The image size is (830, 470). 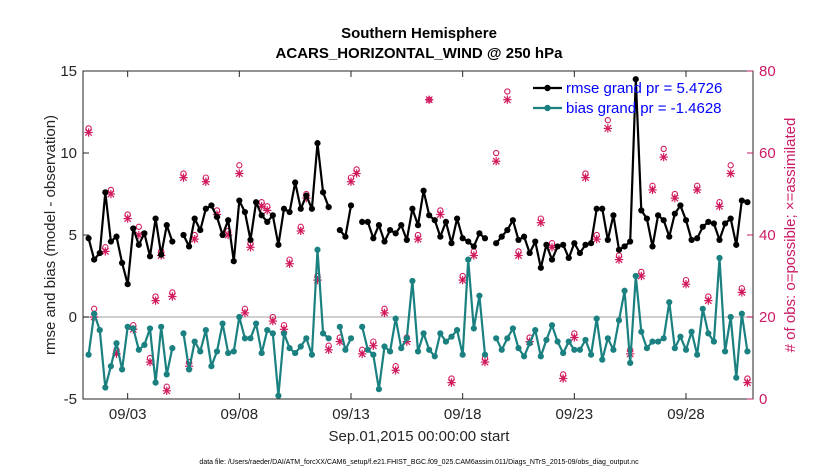 I want to click on y-tick-label: 15, so click(x=68, y=71).